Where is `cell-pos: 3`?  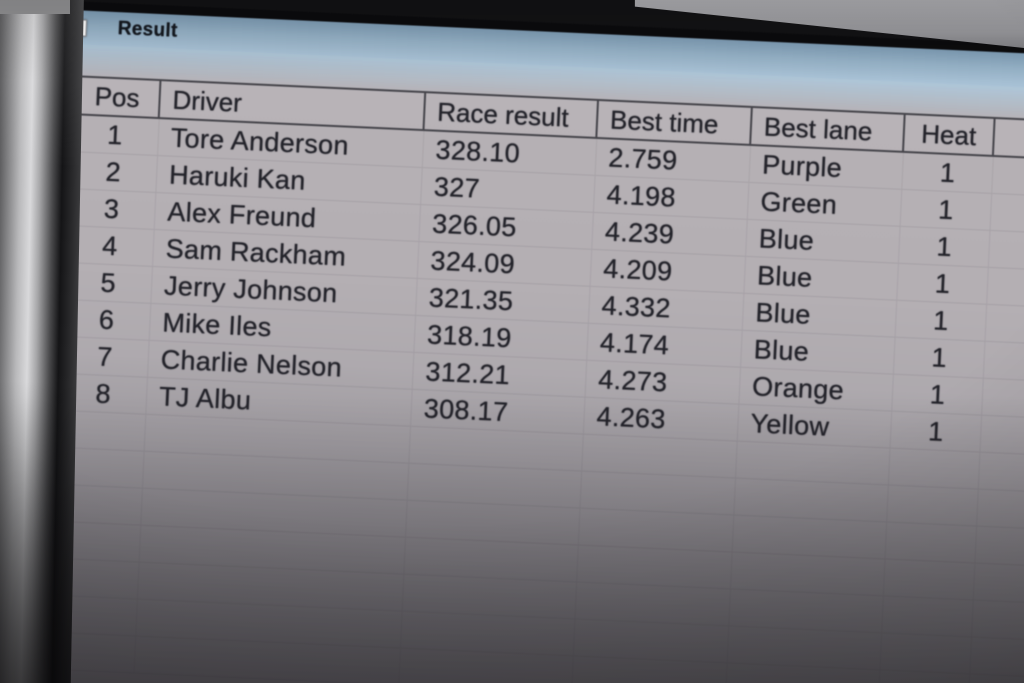 cell-pos: 3 is located at coordinates (112, 209).